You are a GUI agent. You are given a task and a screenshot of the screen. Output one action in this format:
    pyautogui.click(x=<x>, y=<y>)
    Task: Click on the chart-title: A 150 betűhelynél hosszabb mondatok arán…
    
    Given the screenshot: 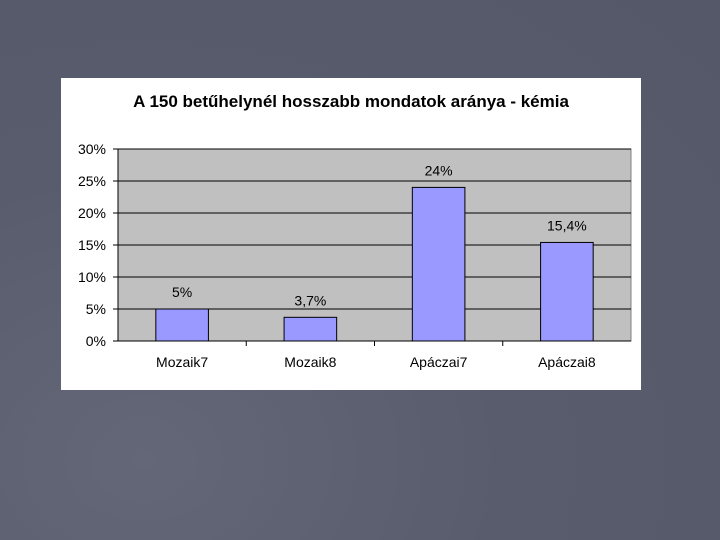 What is the action you would take?
    pyautogui.click(x=351, y=101)
    